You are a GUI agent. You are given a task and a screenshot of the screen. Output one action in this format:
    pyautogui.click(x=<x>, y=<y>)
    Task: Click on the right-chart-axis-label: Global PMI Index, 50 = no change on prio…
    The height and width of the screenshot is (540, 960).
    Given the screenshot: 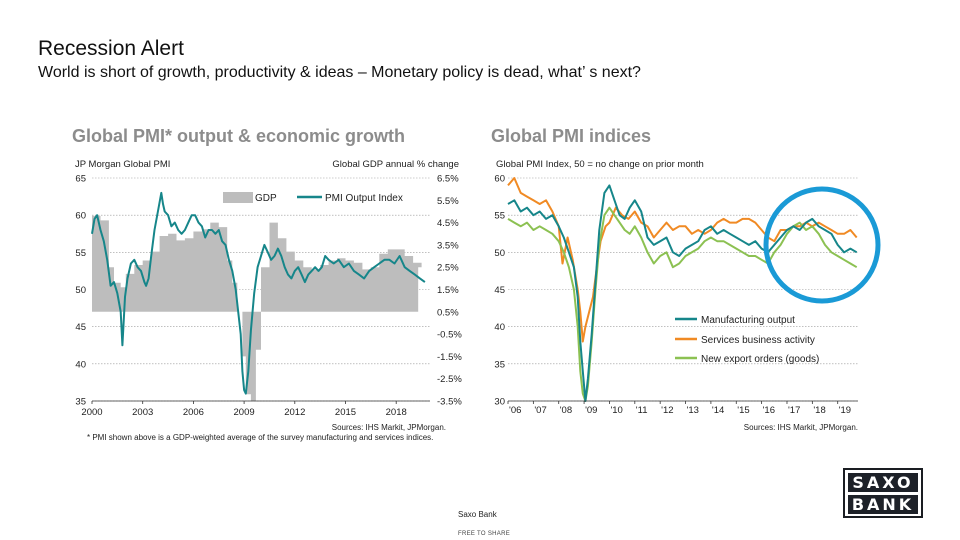 What is the action you would take?
    pyautogui.click(x=600, y=164)
    